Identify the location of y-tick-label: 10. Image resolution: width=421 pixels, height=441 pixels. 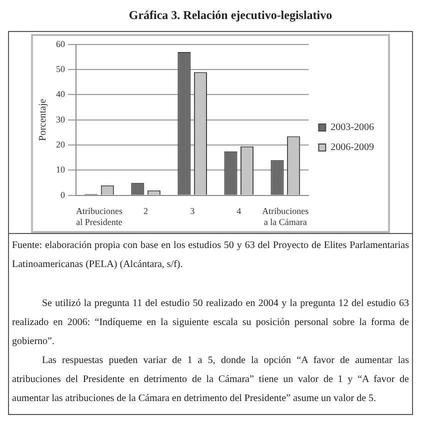
(61, 169).